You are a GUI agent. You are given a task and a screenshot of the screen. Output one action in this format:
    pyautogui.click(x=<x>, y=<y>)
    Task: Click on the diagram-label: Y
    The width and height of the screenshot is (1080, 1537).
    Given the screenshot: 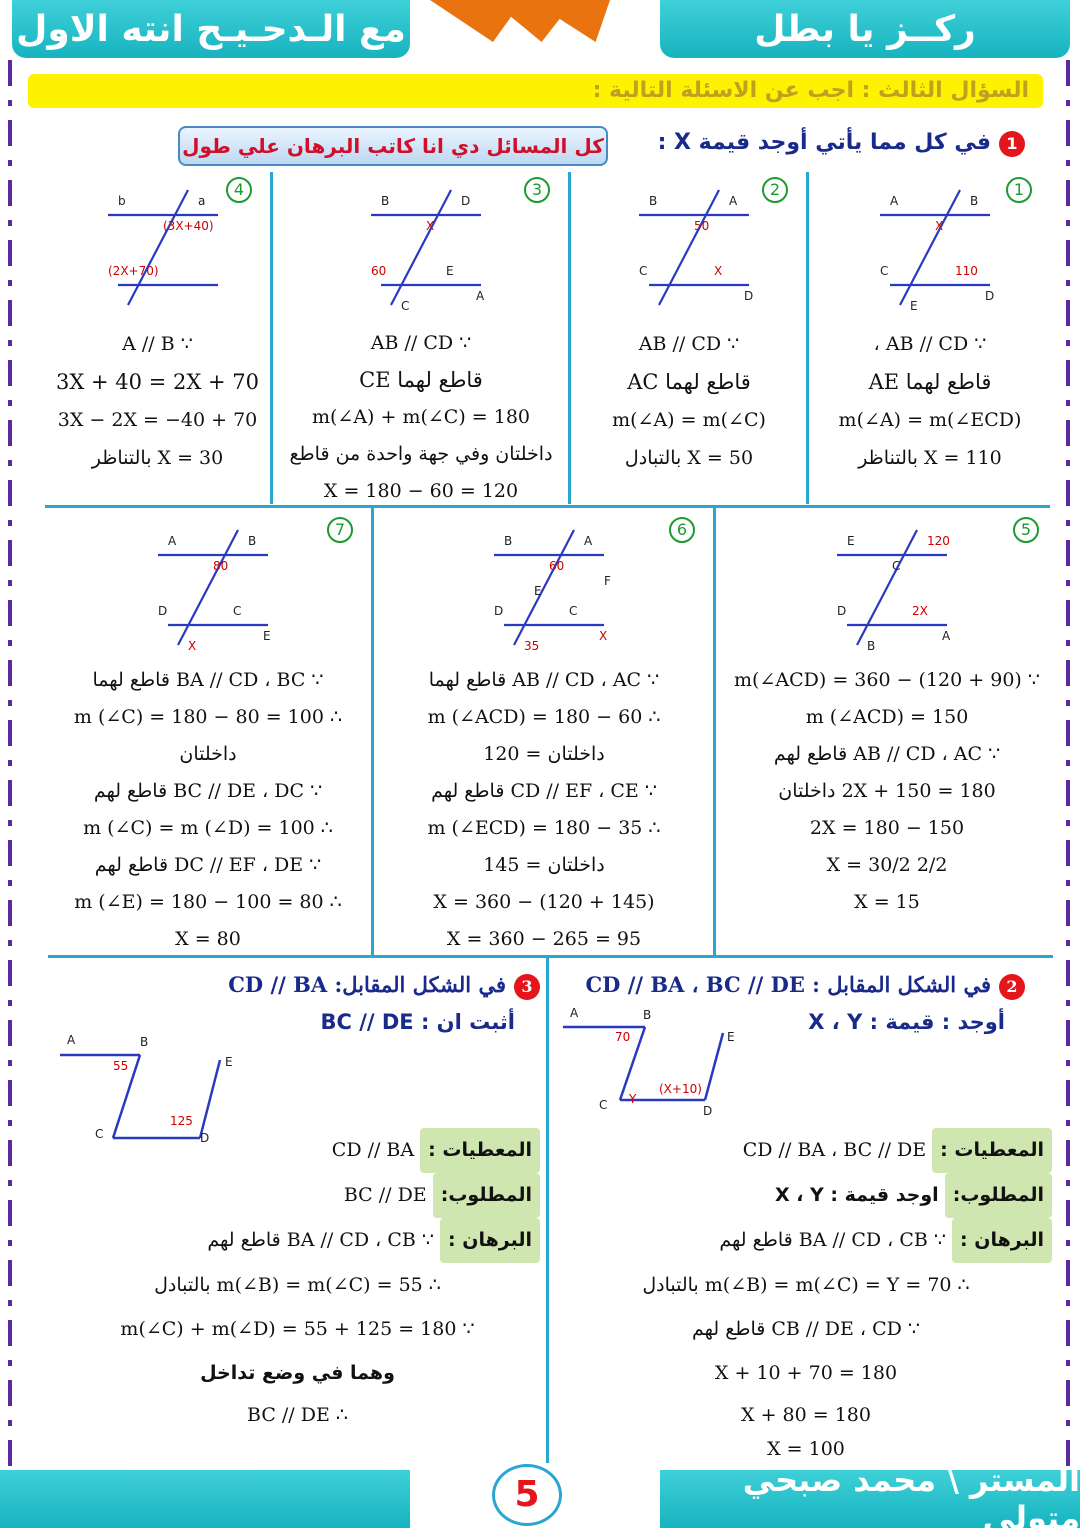 What is the action you would take?
    pyautogui.click(x=632, y=1099)
    